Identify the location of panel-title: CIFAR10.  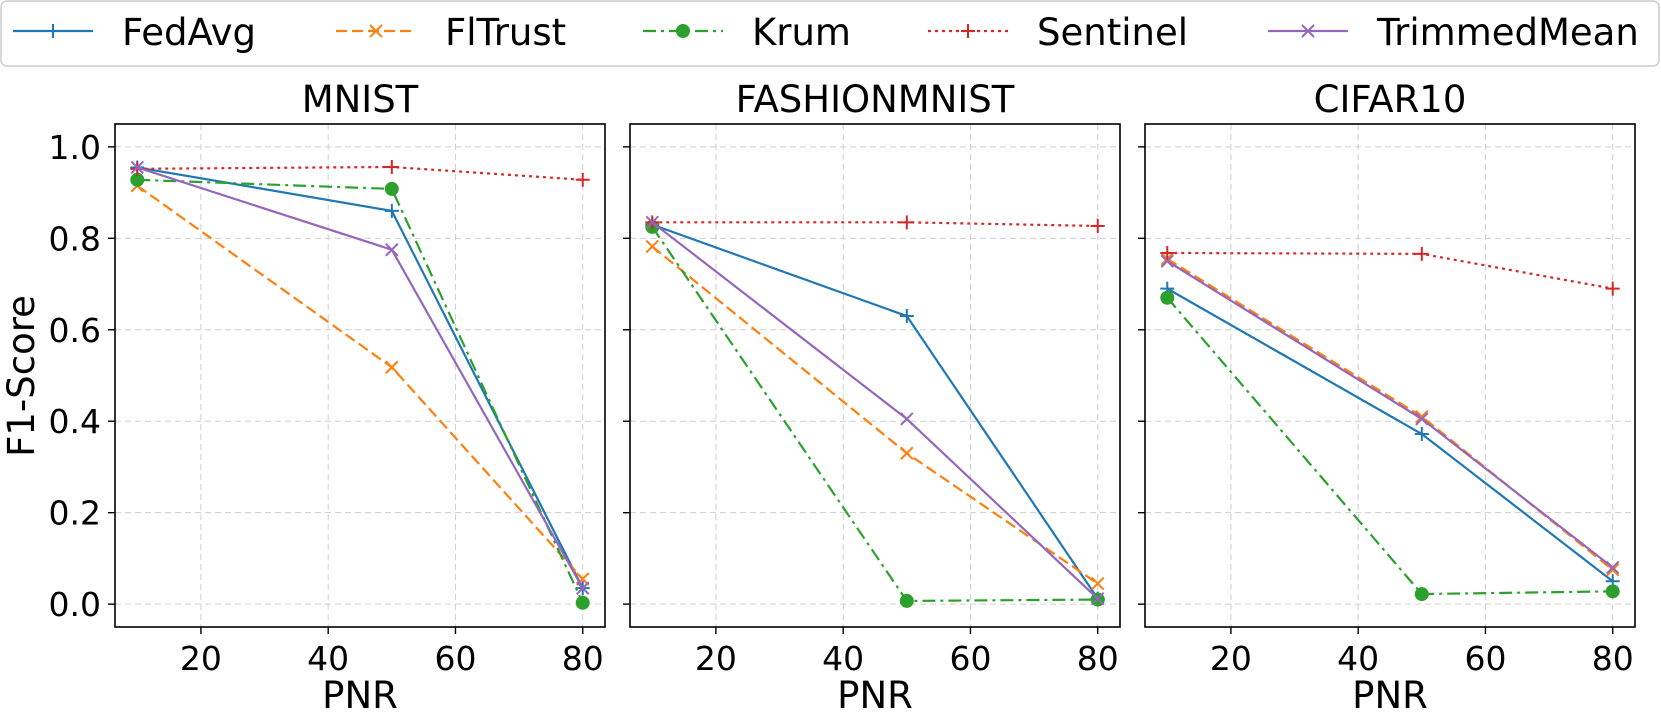
(1390, 99).